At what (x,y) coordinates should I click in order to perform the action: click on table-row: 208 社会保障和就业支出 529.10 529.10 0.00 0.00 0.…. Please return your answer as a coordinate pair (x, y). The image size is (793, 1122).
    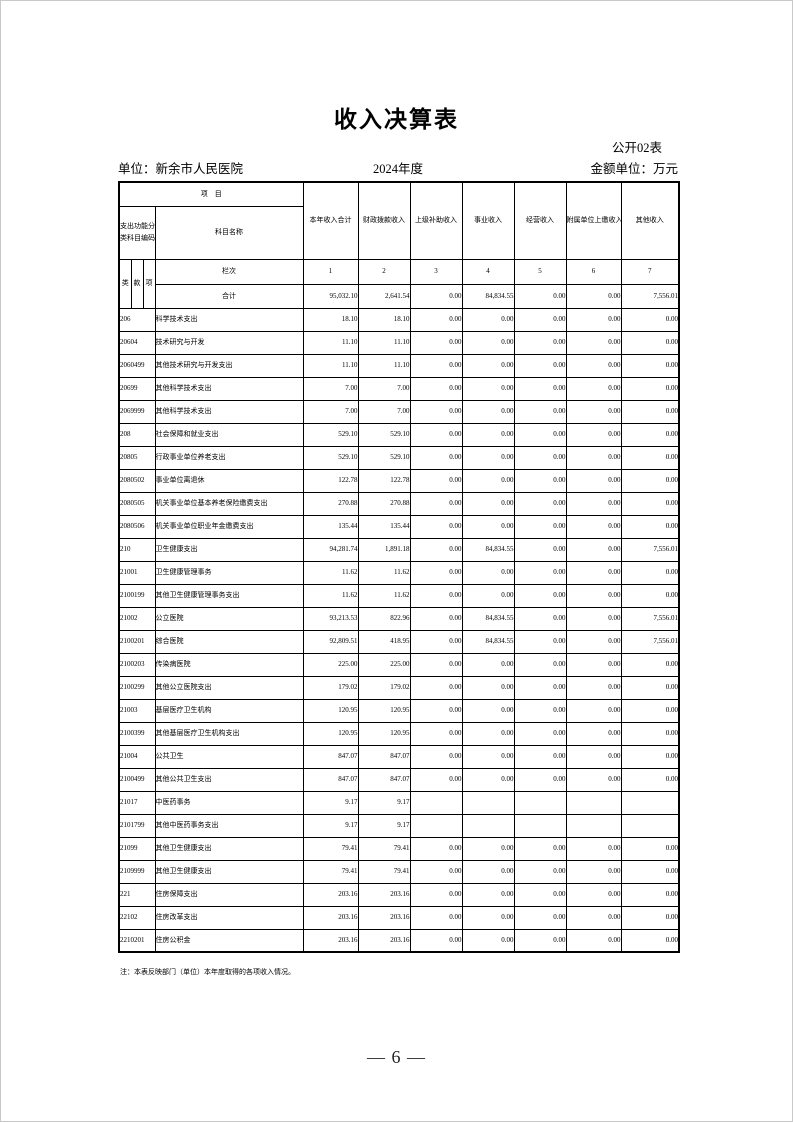
    Looking at the image, I should click on (399, 434).